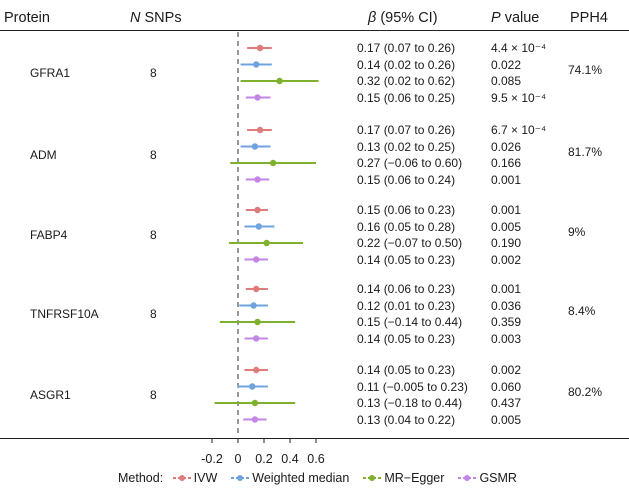  What do you see at coordinates (43, 154) in the screenshot?
I see `protein-label: ADM` at bounding box center [43, 154].